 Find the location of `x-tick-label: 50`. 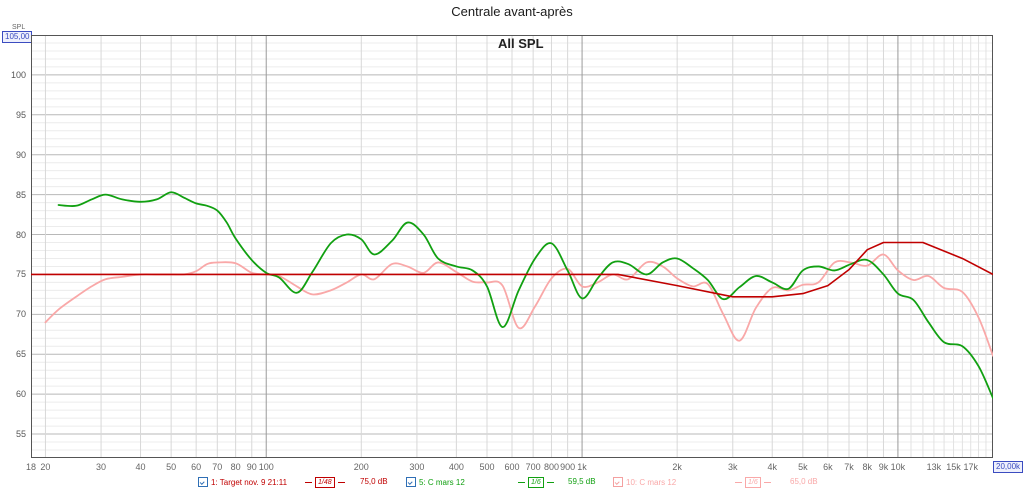

x-tick-label: 50 is located at coordinates (171, 467).